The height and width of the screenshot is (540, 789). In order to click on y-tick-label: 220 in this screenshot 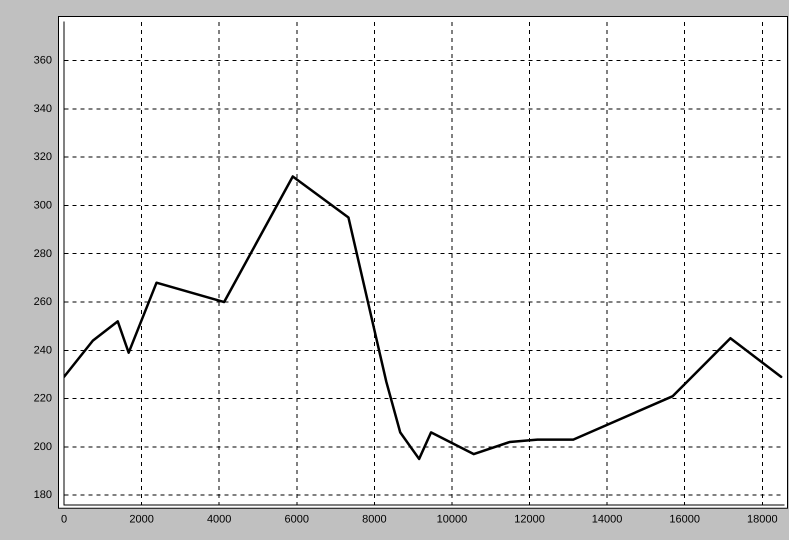, I will do `click(43, 398)`.